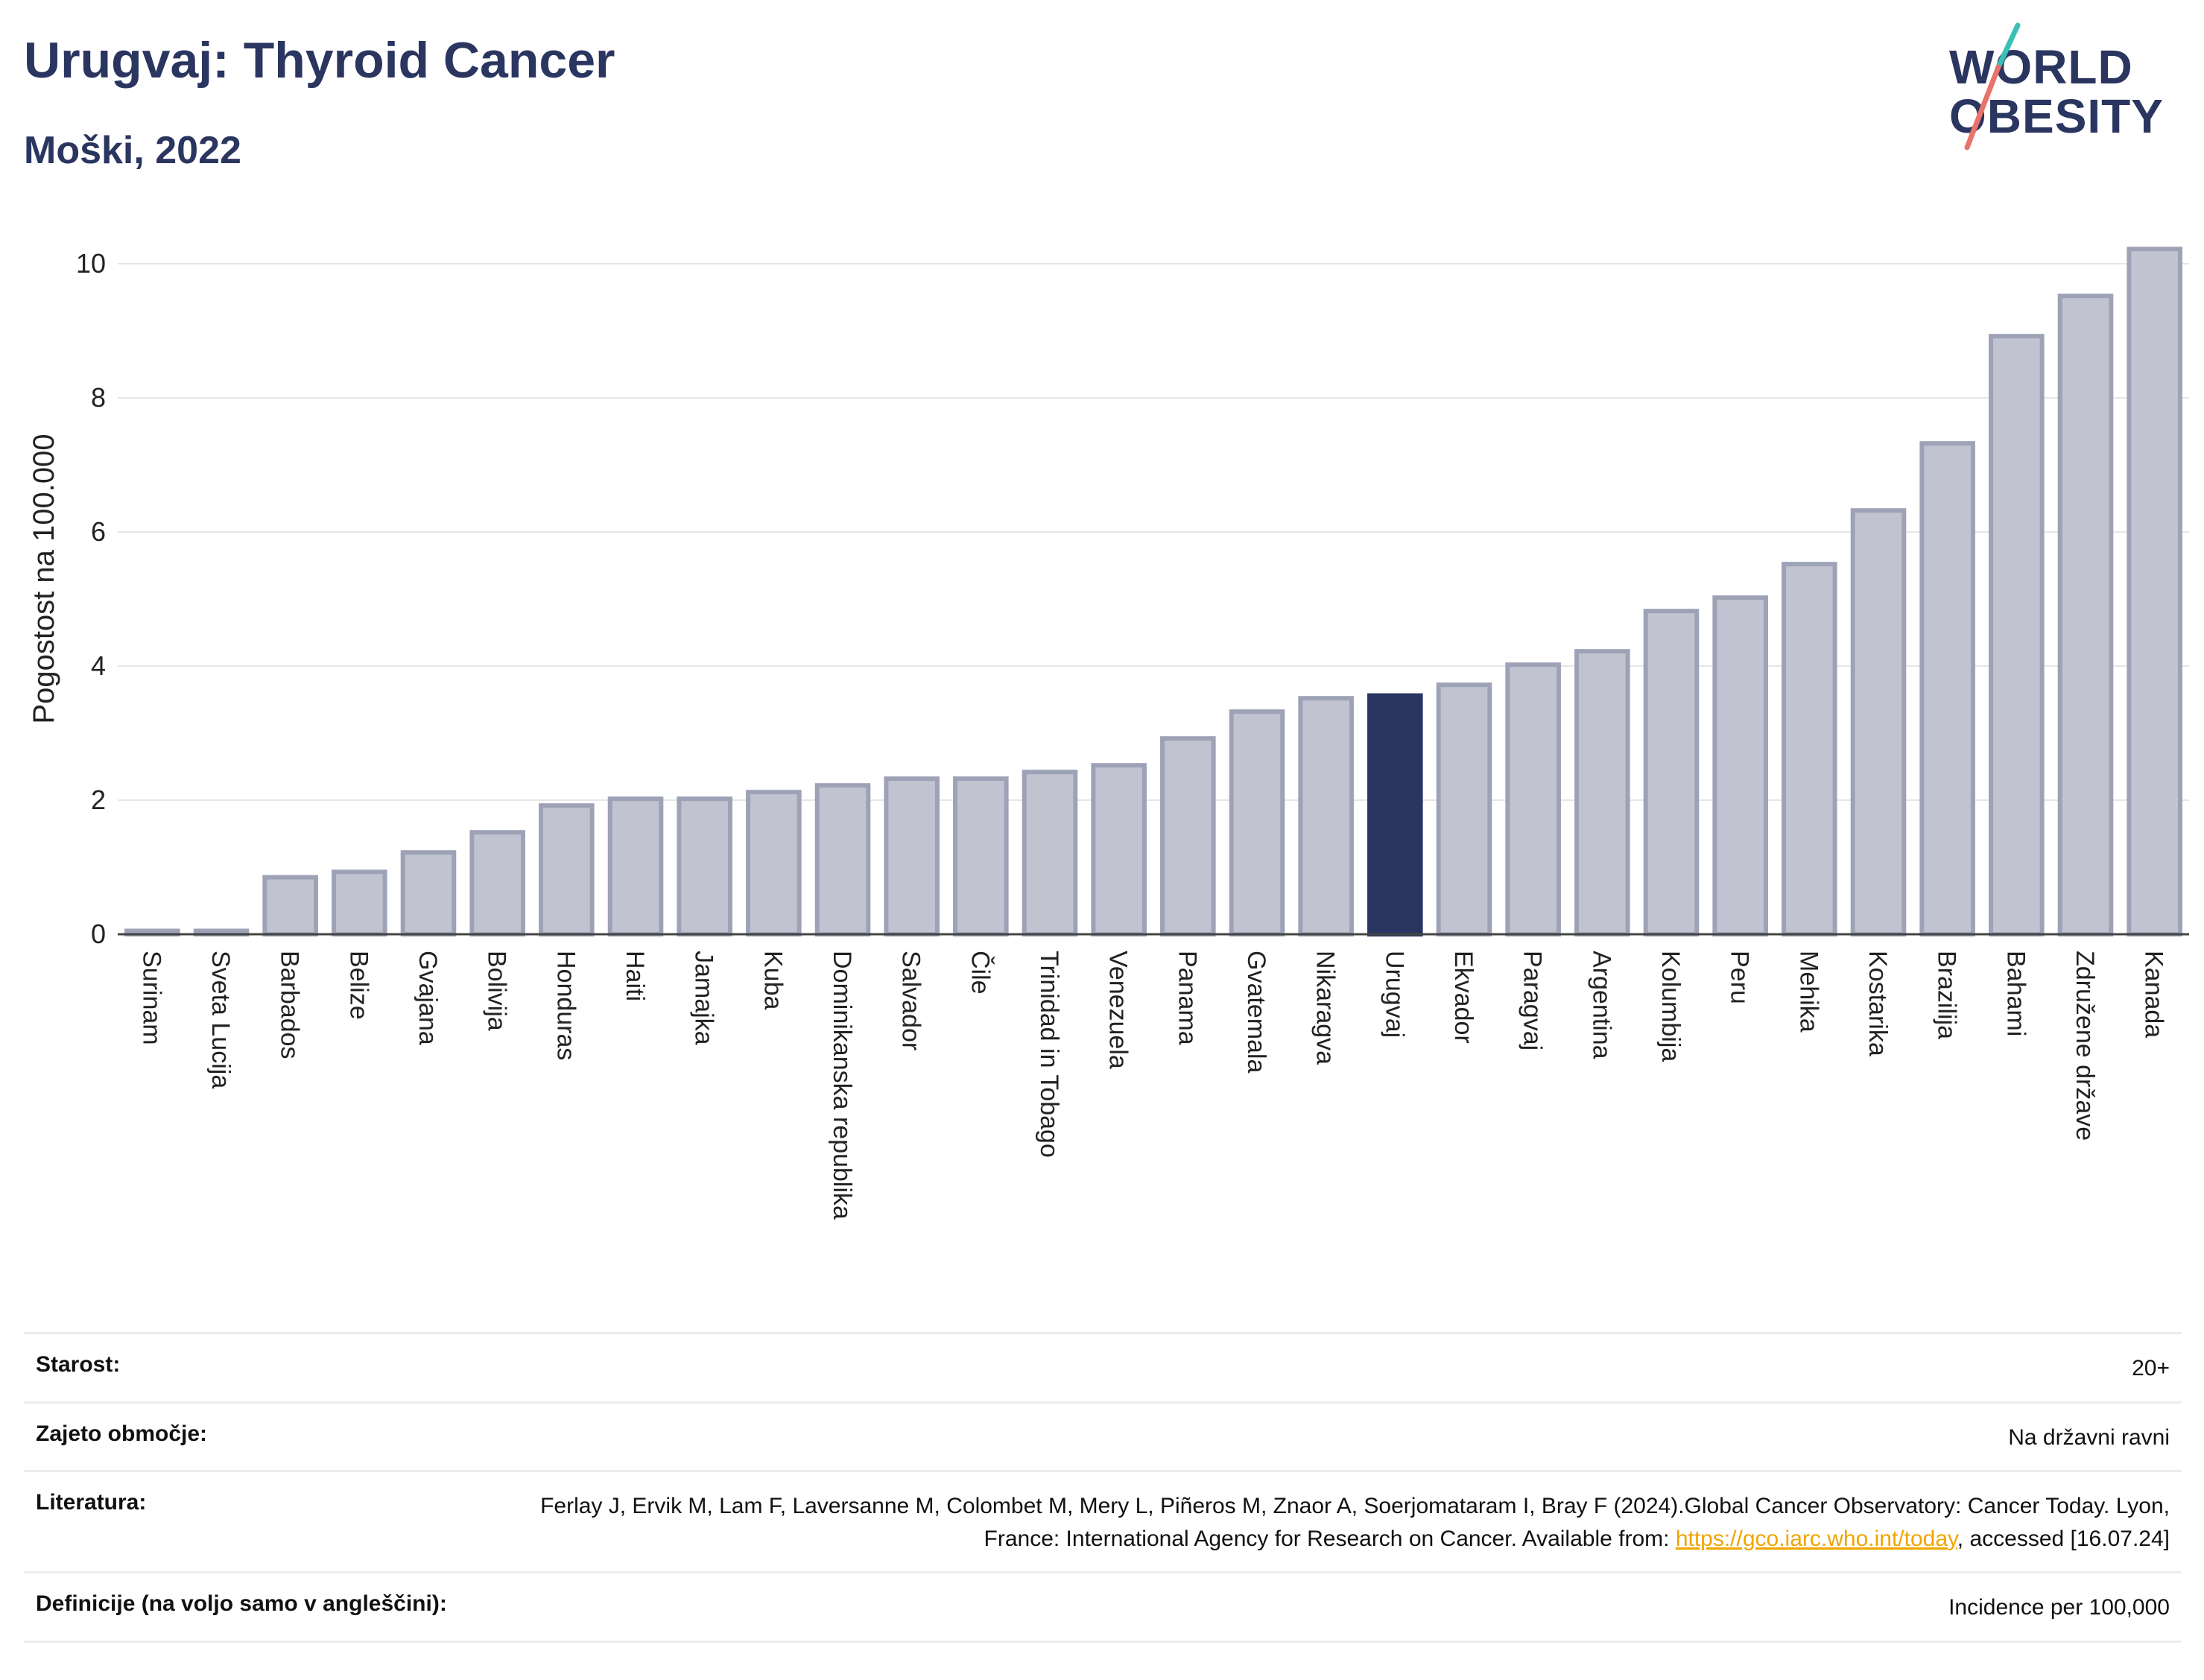 This screenshot has width=2204, height=1680. I want to click on x-tick-label: Honduras, so click(565, 1005).